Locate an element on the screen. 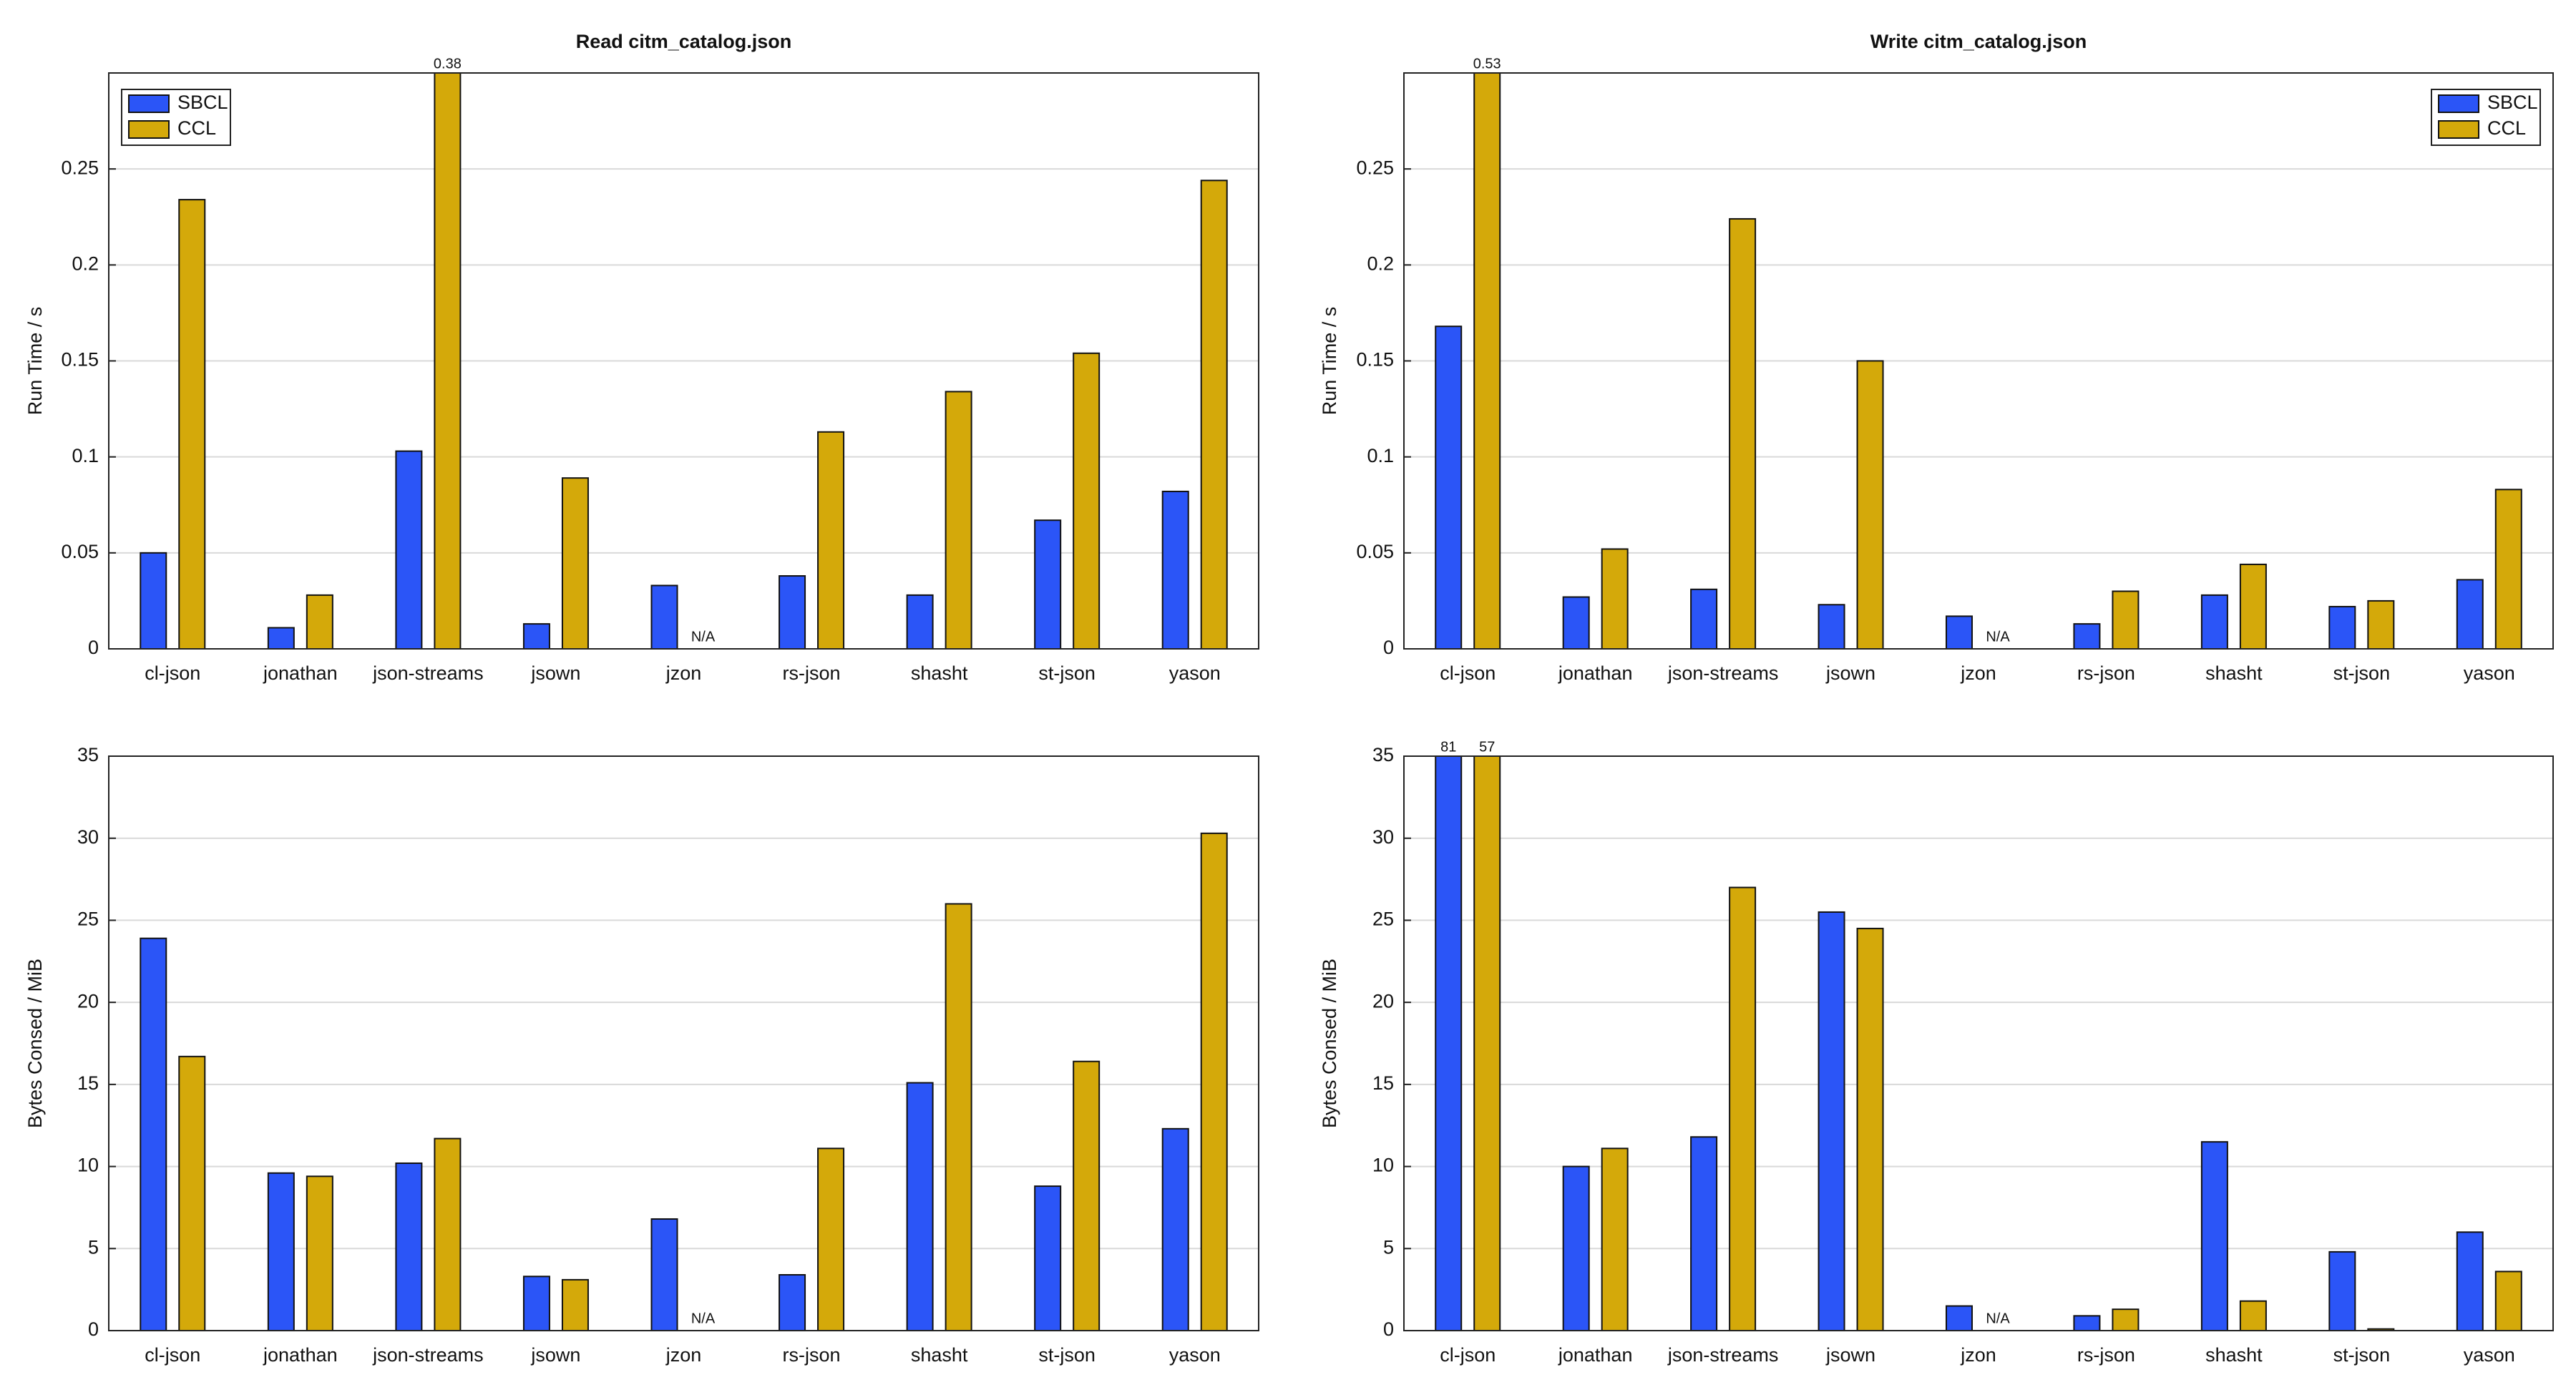 The height and width of the screenshot is (1395, 2576). legend-label: SBCL is located at coordinates (202, 102).